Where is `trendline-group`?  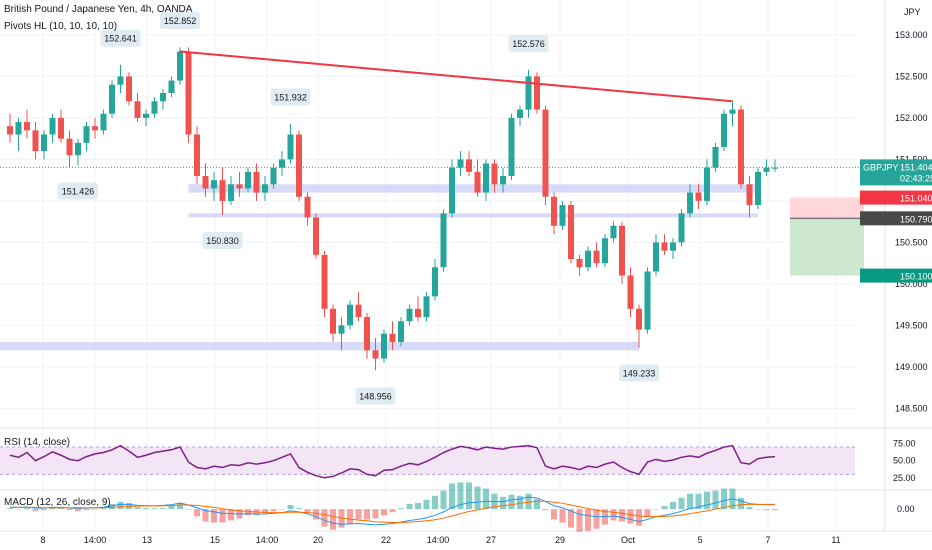 trendline-group is located at coordinates (456, 76).